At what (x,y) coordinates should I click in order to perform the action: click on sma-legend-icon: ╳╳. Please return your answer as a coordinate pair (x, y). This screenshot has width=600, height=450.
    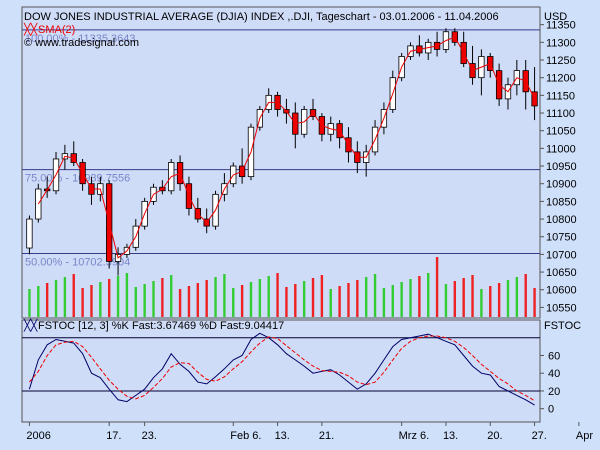
    Looking at the image, I should click on (31, 29).